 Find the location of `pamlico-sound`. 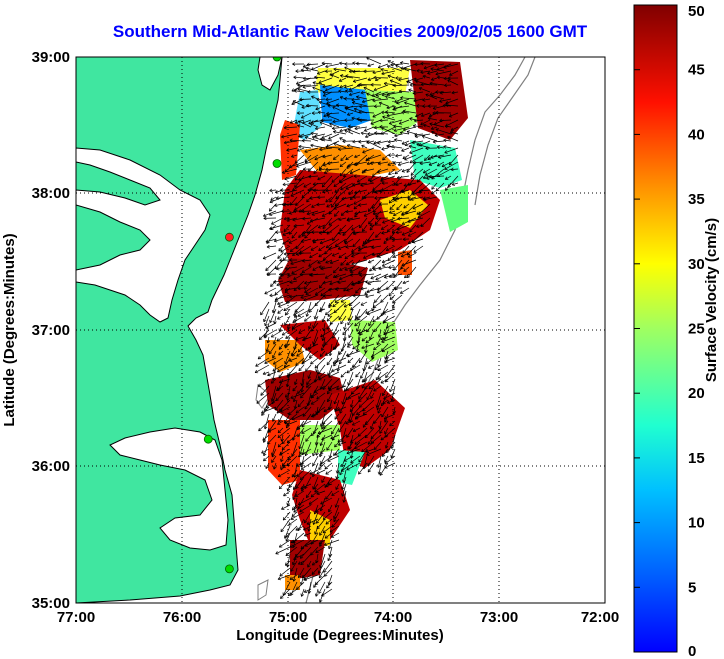

pamlico-sound is located at coordinates (169, 489).